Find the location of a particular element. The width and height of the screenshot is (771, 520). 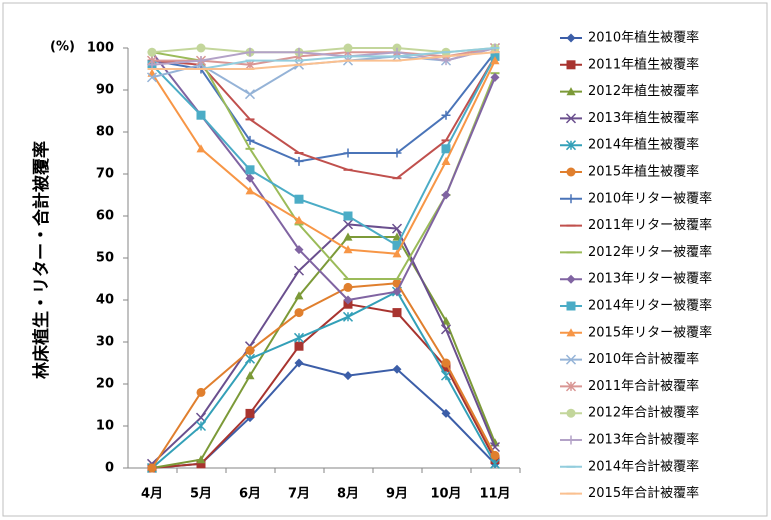

legend-entry: 2015年合計被覆率 is located at coordinates (629, 493).